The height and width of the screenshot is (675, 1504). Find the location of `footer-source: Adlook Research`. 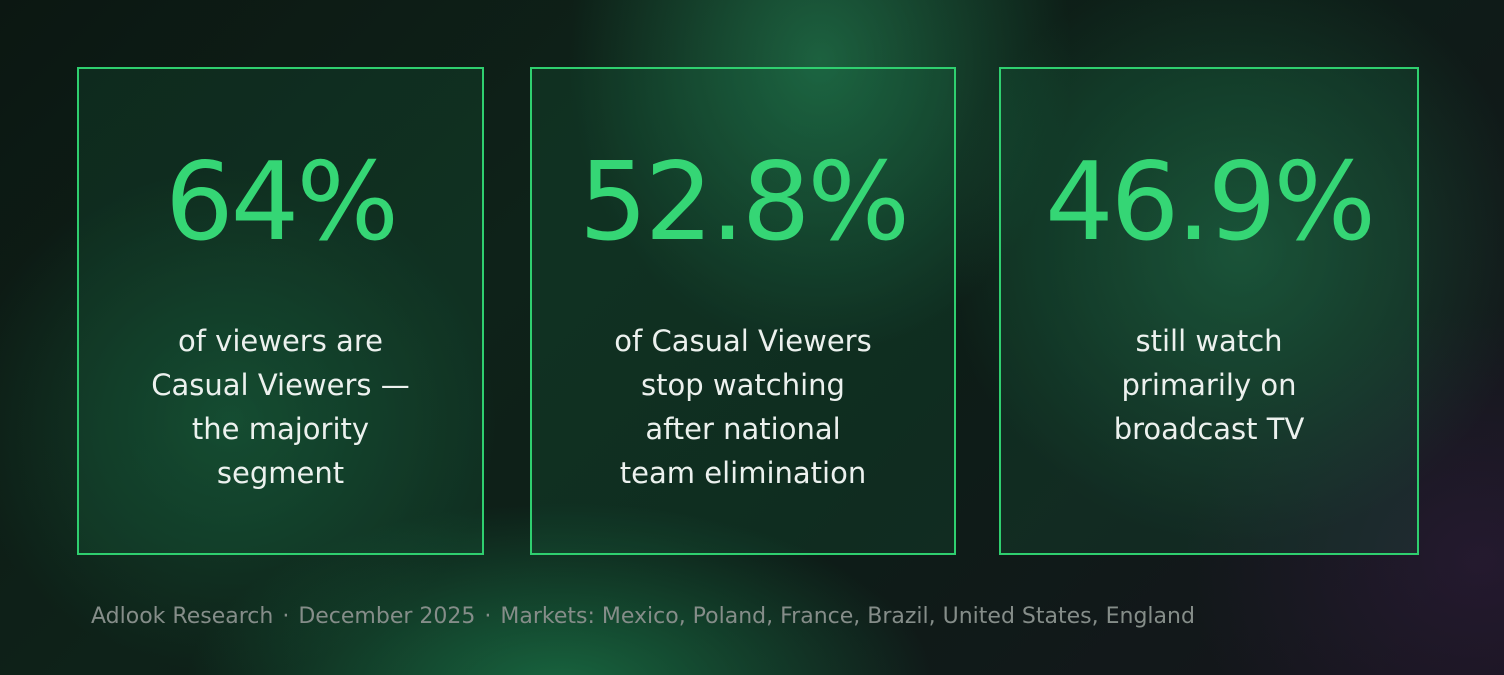

footer-source: Adlook Research is located at coordinates (182, 616).